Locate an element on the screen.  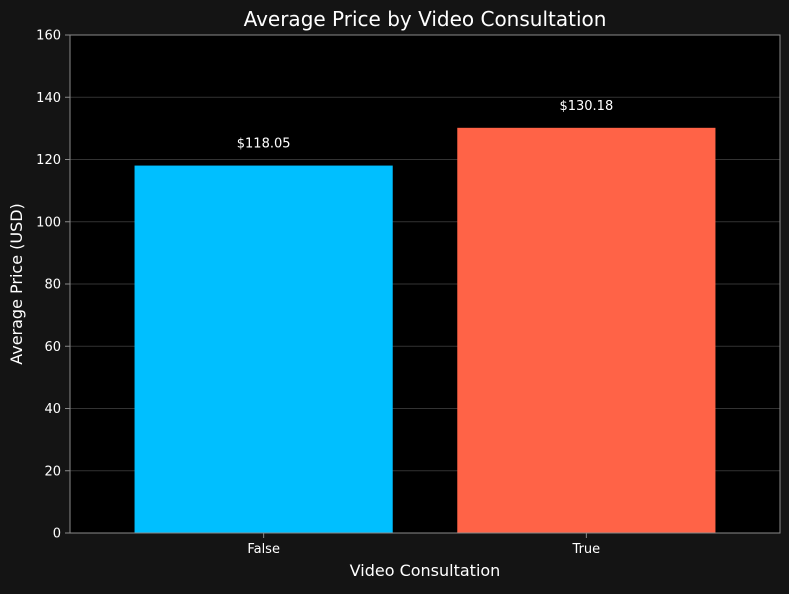
y-tick-label: 140 is located at coordinates (48, 98).